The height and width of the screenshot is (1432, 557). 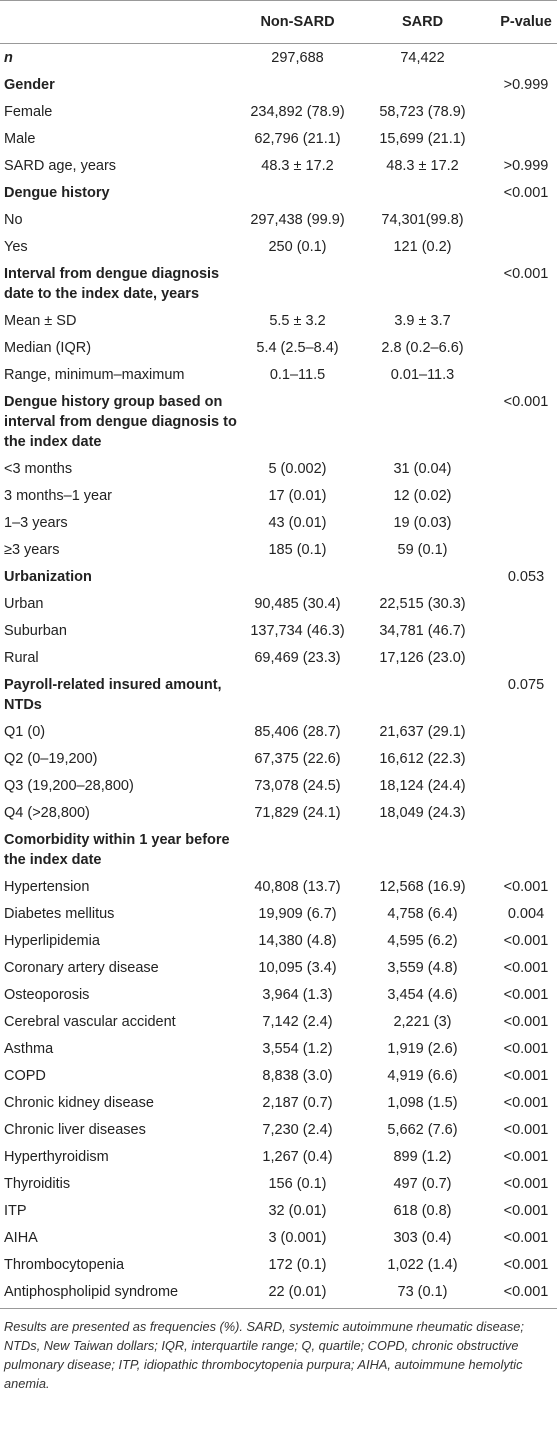 I want to click on table-cell: 0.075, so click(x=526, y=684).